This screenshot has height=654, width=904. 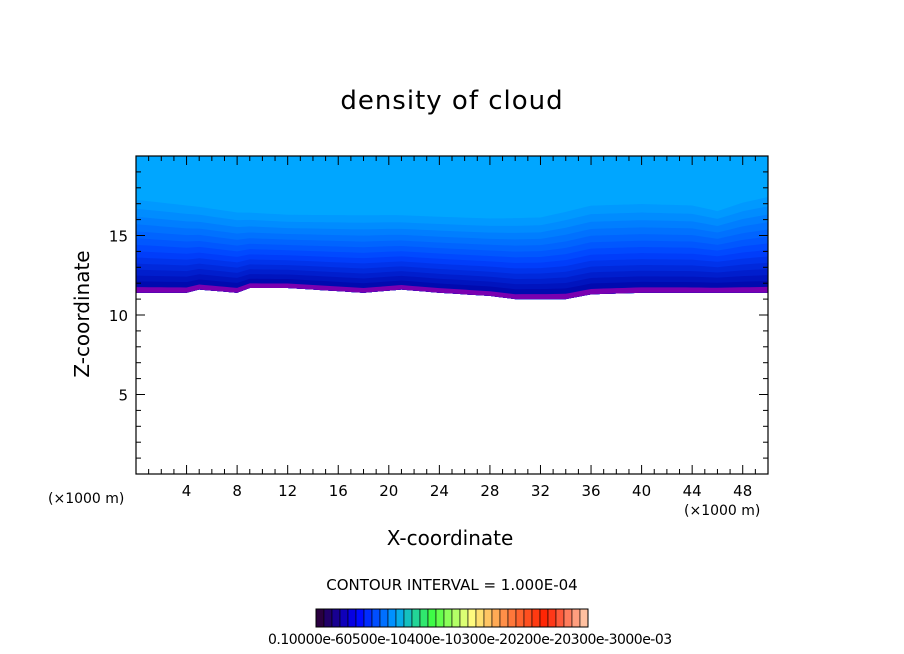 I want to click on chart-title: density of cloud, so click(x=452, y=101).